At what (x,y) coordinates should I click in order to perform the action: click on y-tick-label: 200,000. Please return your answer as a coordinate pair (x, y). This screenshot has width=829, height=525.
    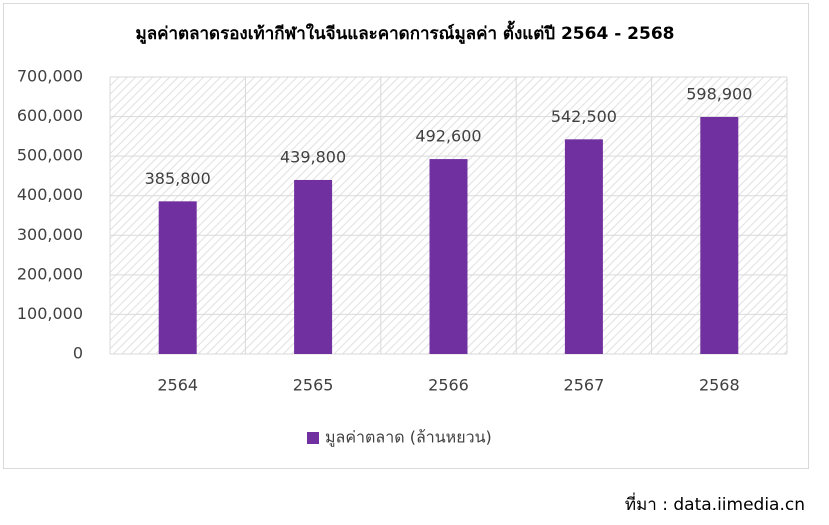
    Looking at the image, I should click on (50, 273).